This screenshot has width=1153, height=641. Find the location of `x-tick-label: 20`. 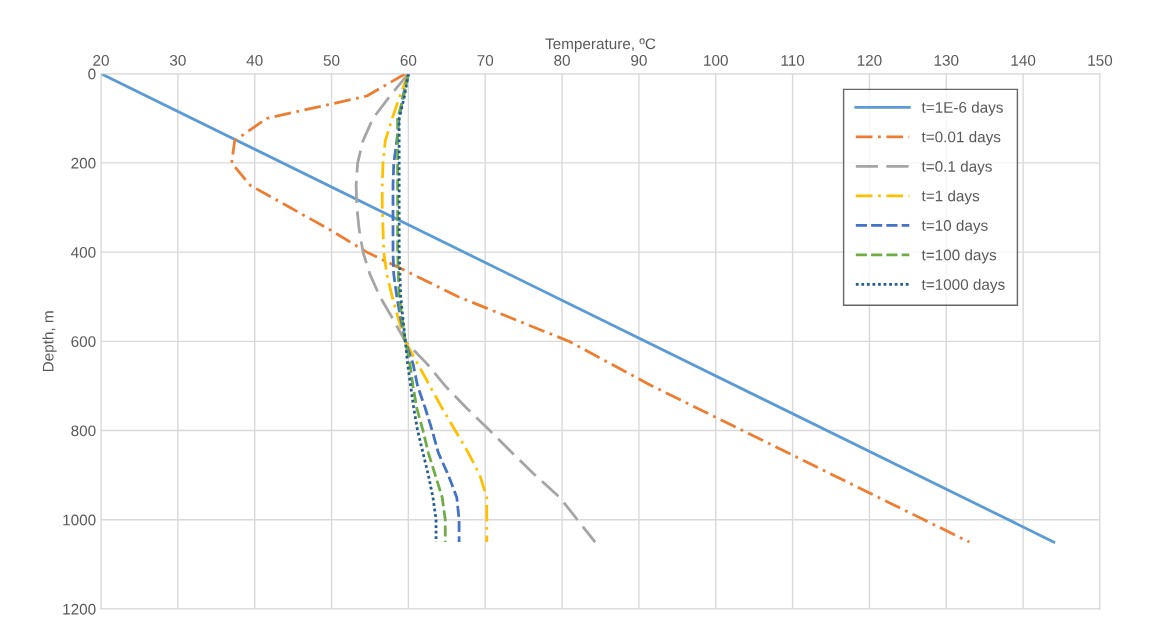

x-tick-label: 20 is located at coordinates (101, 60).